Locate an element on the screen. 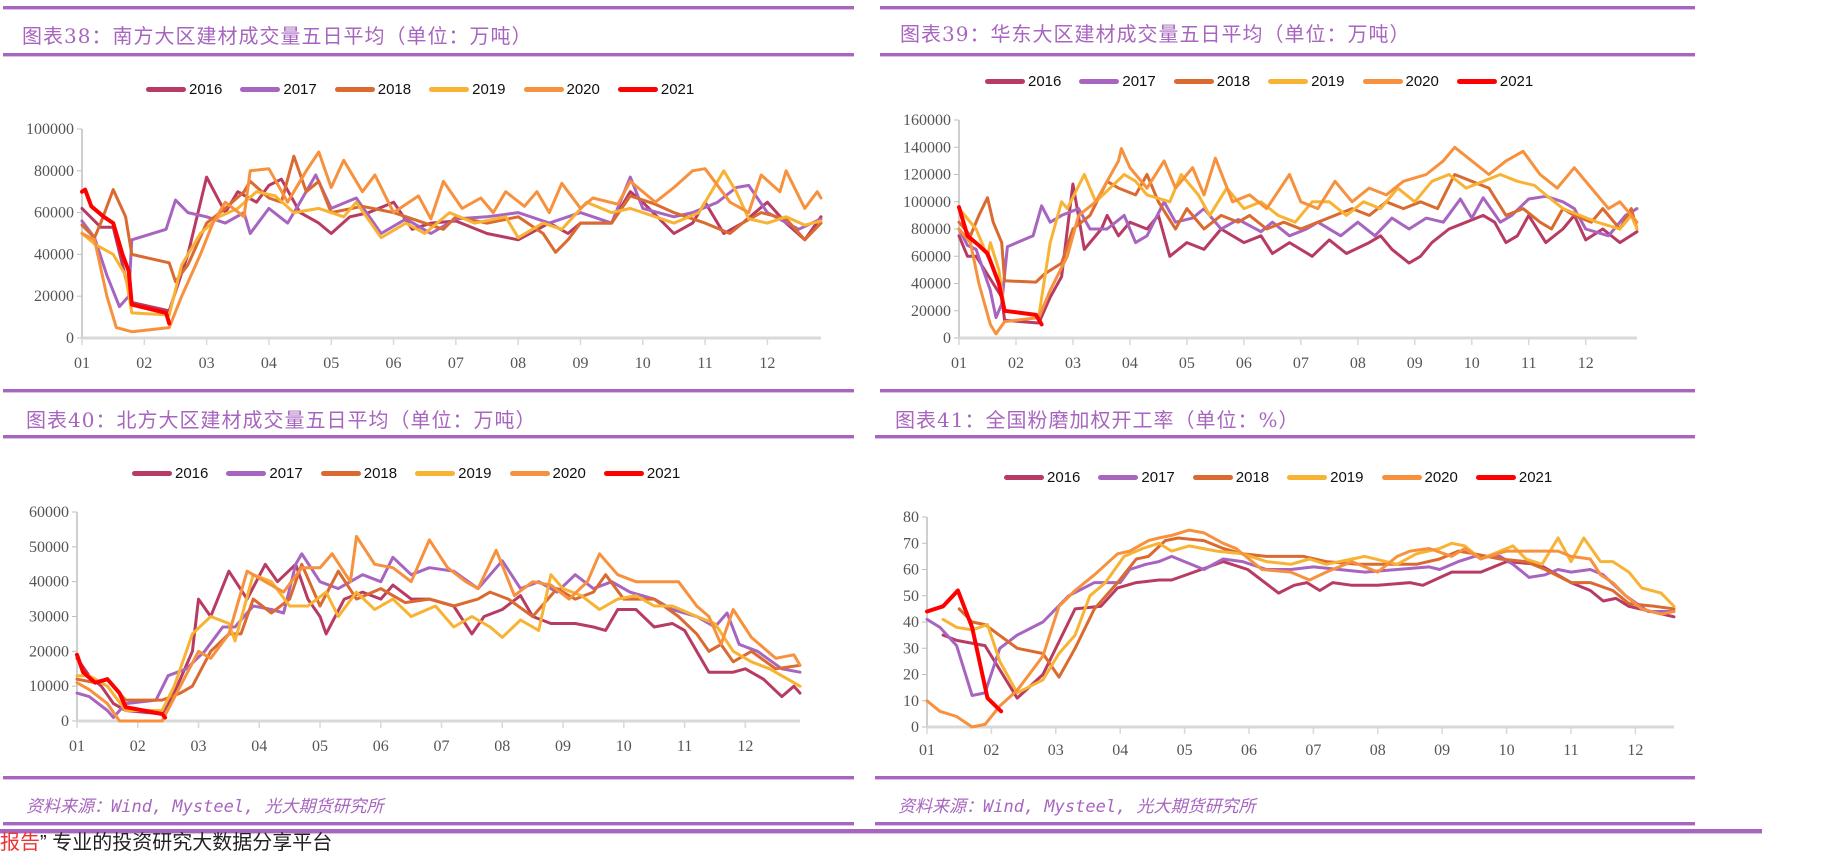  legend-chart-38: 2016 2017 2018 2019 2020 2021 is located at coordinates (420, 89).